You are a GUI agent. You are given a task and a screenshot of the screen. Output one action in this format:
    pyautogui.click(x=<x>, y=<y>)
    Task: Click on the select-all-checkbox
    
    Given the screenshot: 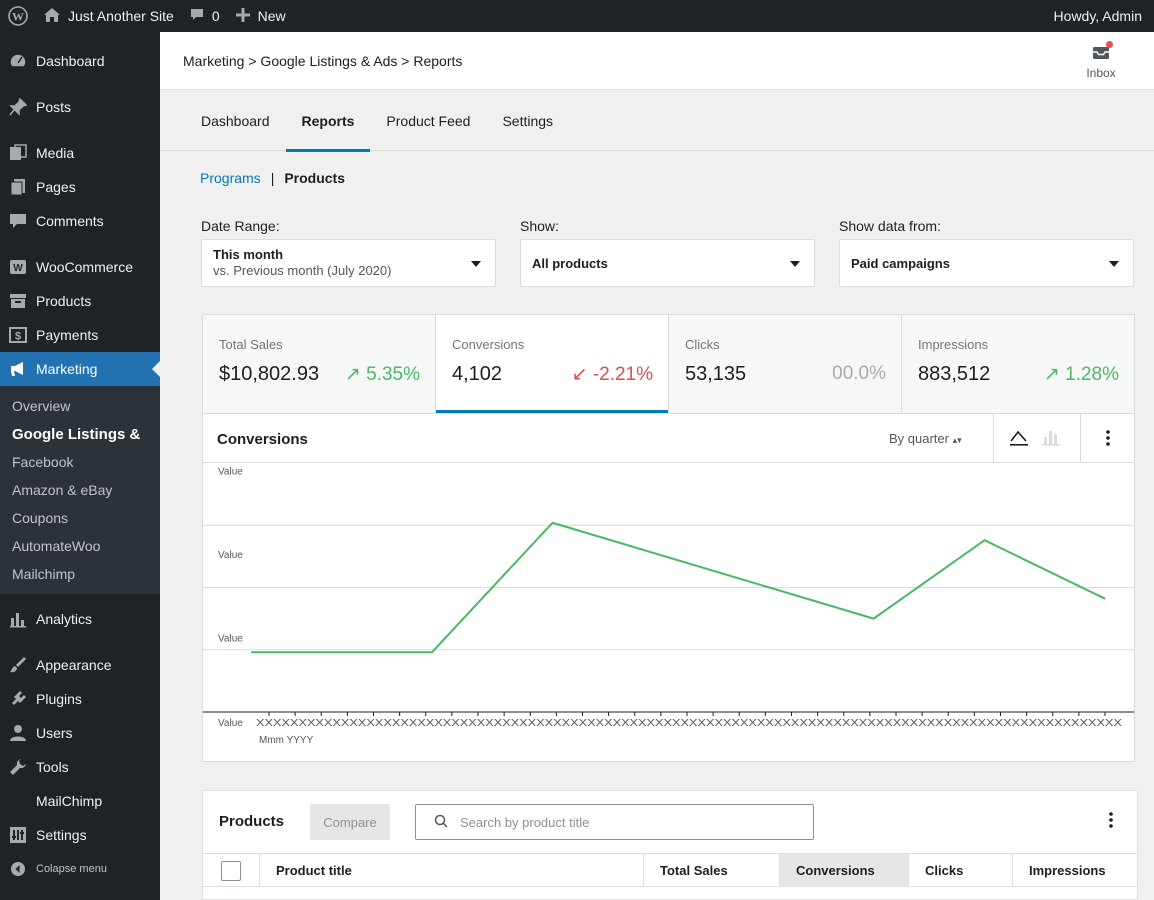 What is the action you would take?
    pyautogui.click(x=231, y=870)
    